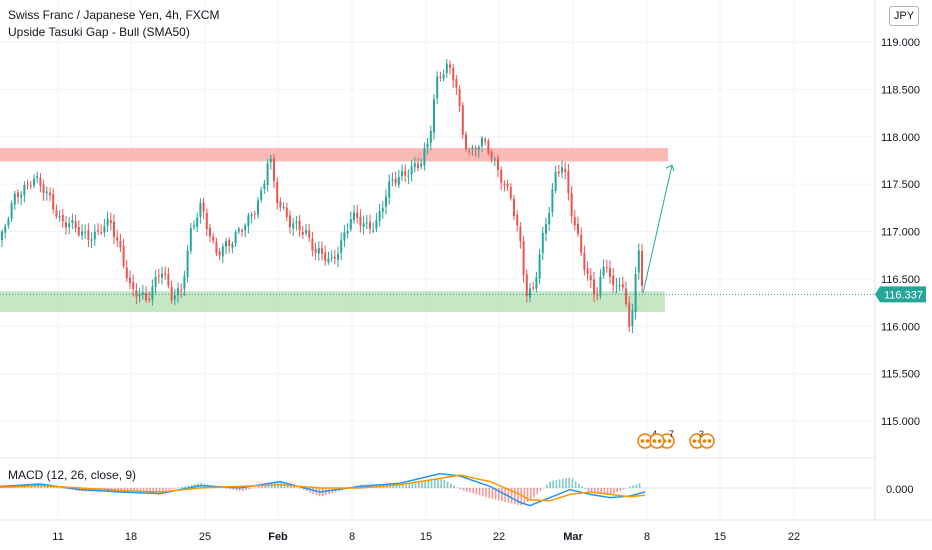 The width and height of the screenshot is (932, 550). I want to click on y-tick-label: 115.500, so click(900, 375).